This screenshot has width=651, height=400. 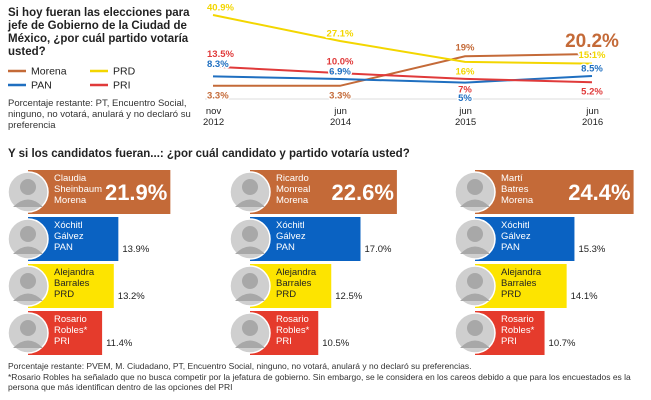 What do you see at coordinates (593, 117) in the screenshot?
I see `x-tick-label: jun 2016` at bounding box center [593, 117].